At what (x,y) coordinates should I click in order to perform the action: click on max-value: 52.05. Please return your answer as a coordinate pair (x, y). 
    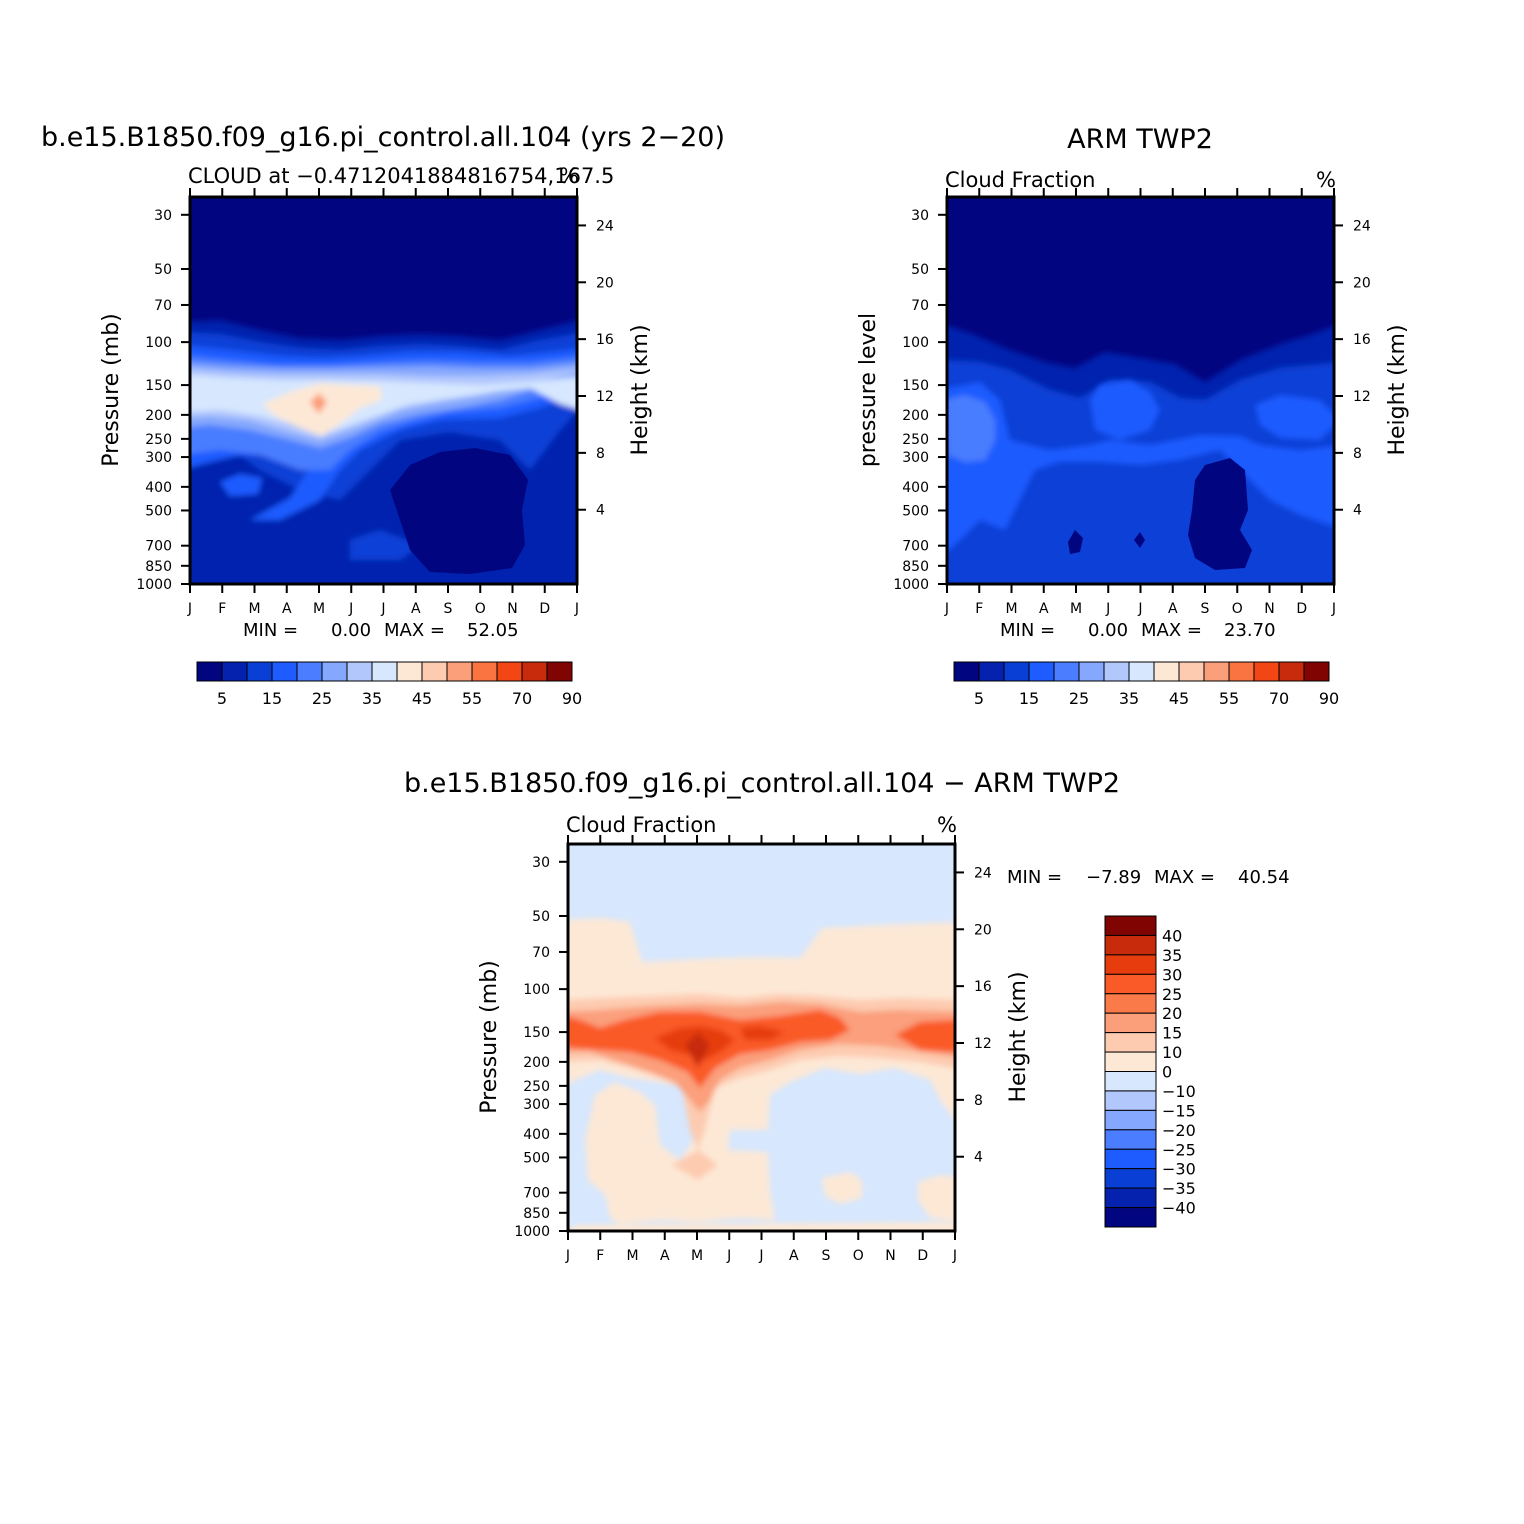
    Looking at the image, I should click on (493, 630).